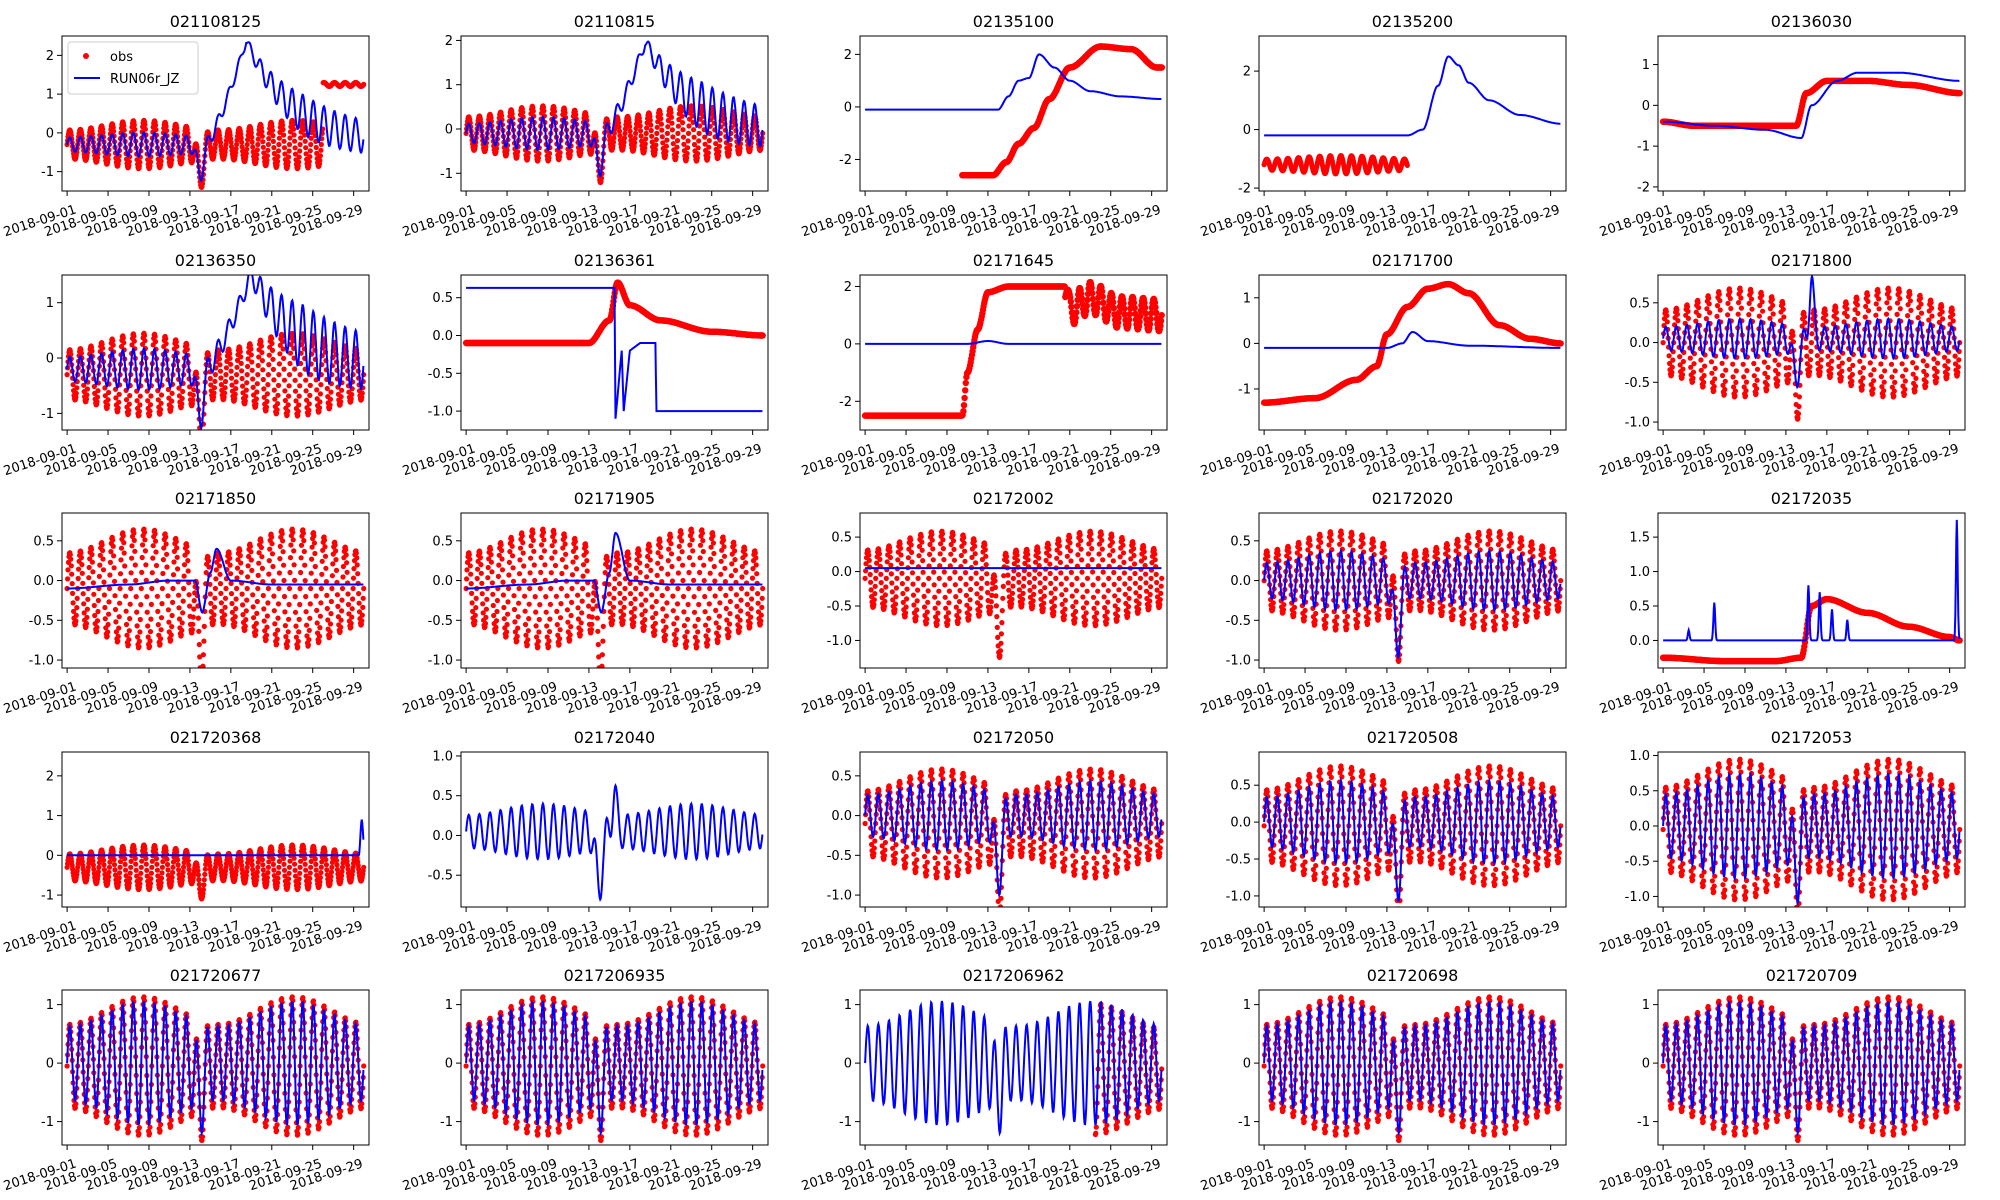 Image resolution: width=2000 pixels, height=1200 pixels. I want to click on legend-obs-label: obs, so click(121, 57).